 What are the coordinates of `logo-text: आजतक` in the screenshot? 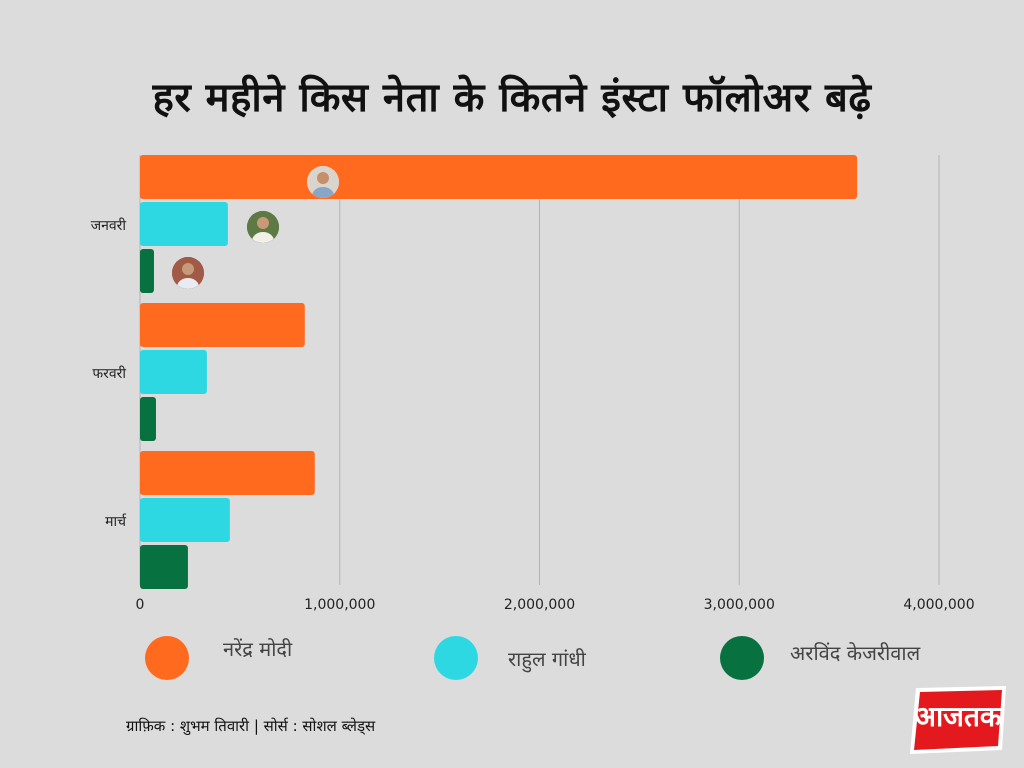 It's located at (959, 716).